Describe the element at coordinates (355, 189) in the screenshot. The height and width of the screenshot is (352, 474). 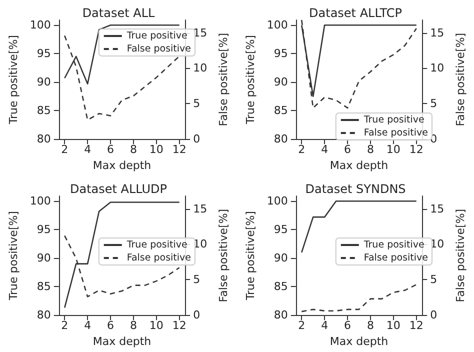
I see `chart-title: Dataset SYNDNS` at that location.